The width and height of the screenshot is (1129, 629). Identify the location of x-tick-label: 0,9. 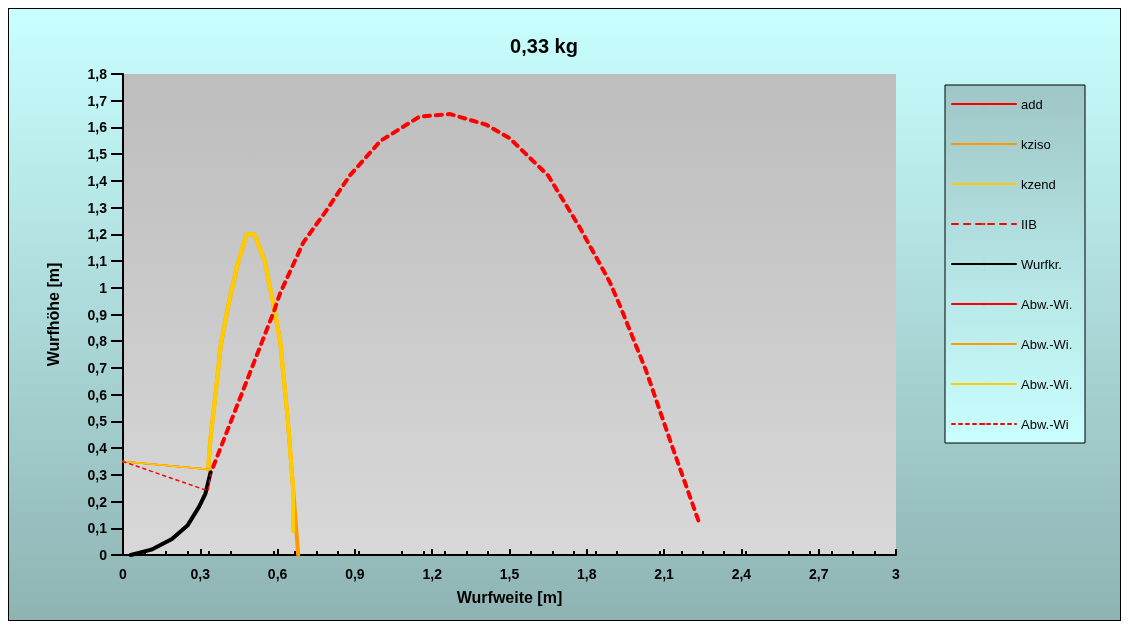
(355, 574).